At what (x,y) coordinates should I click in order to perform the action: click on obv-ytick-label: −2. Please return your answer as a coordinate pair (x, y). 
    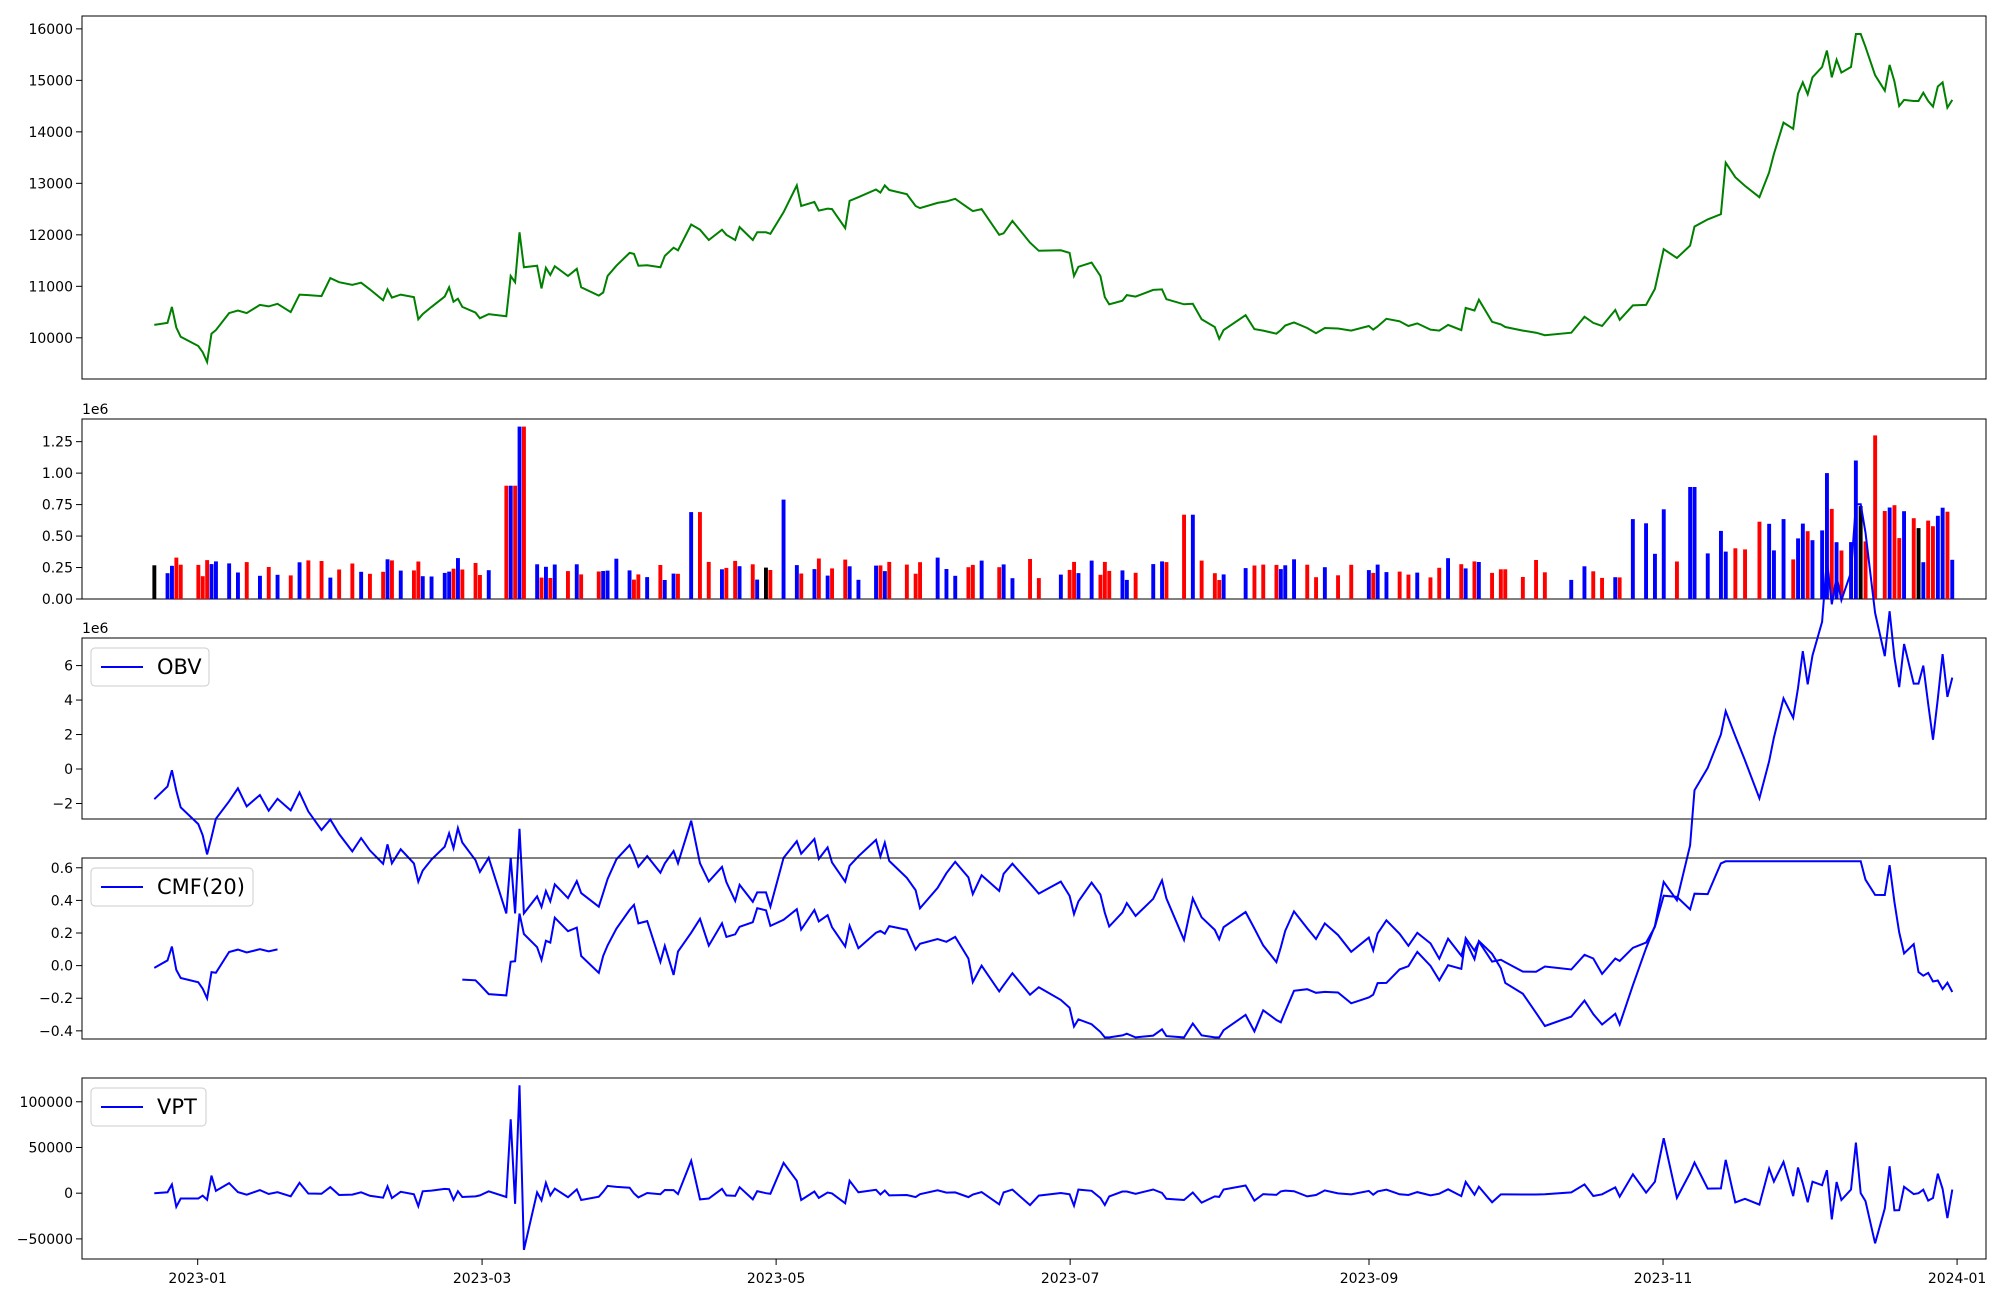
    Looking at the image, I should click on (62, 804).